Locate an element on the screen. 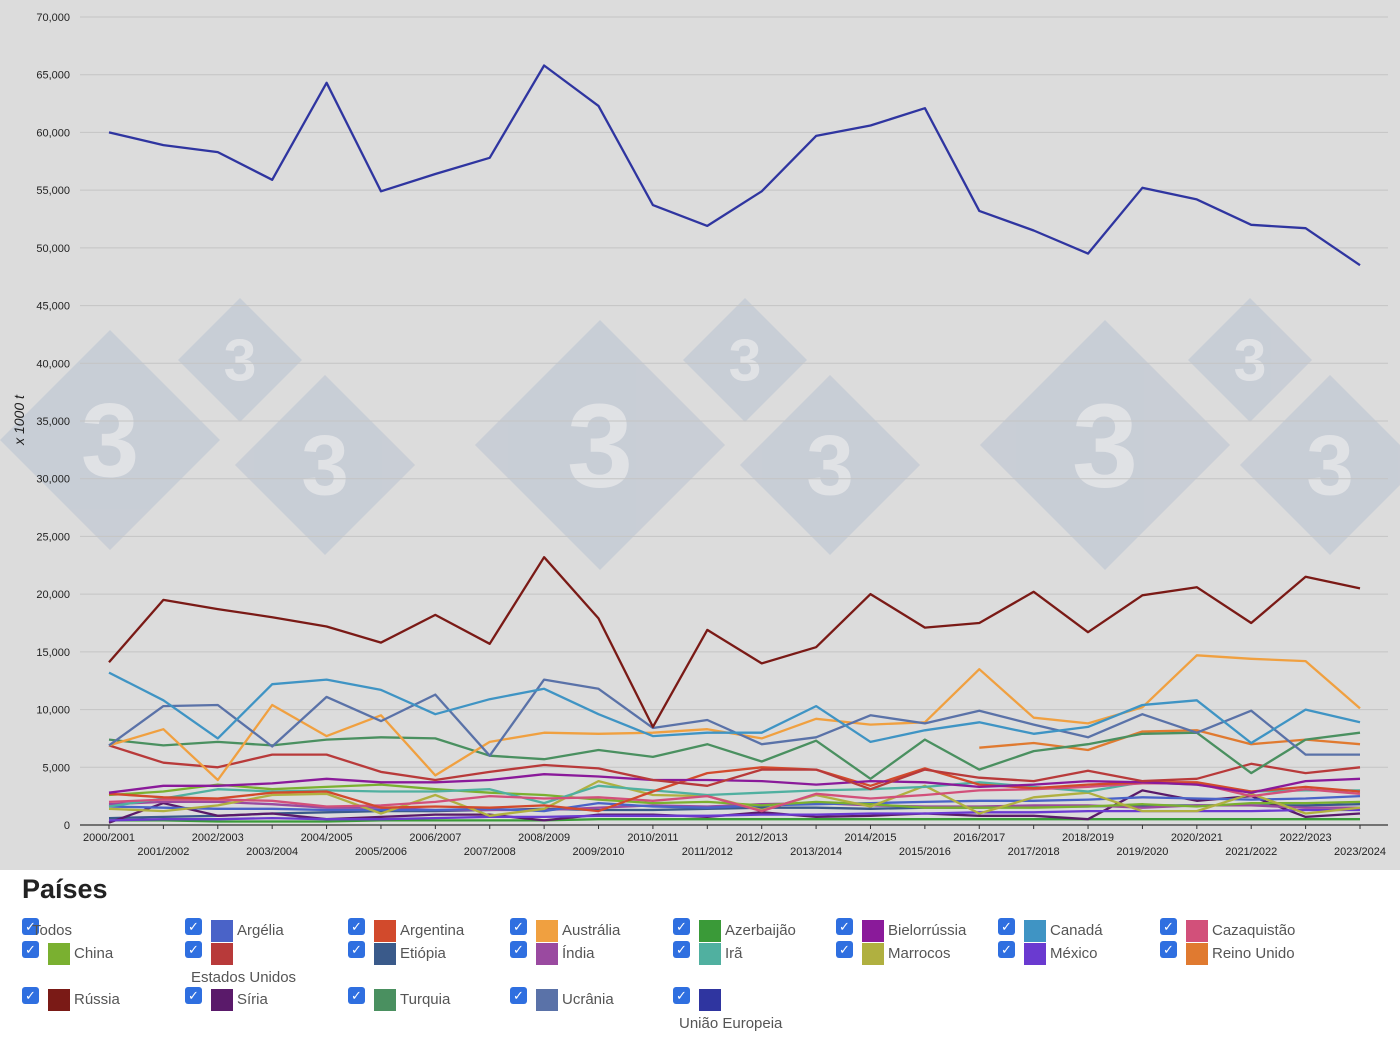 The height and width of the screenshot is (1047, 1400). legend-label: Reino Unido is located at coordinates (1253, 953).